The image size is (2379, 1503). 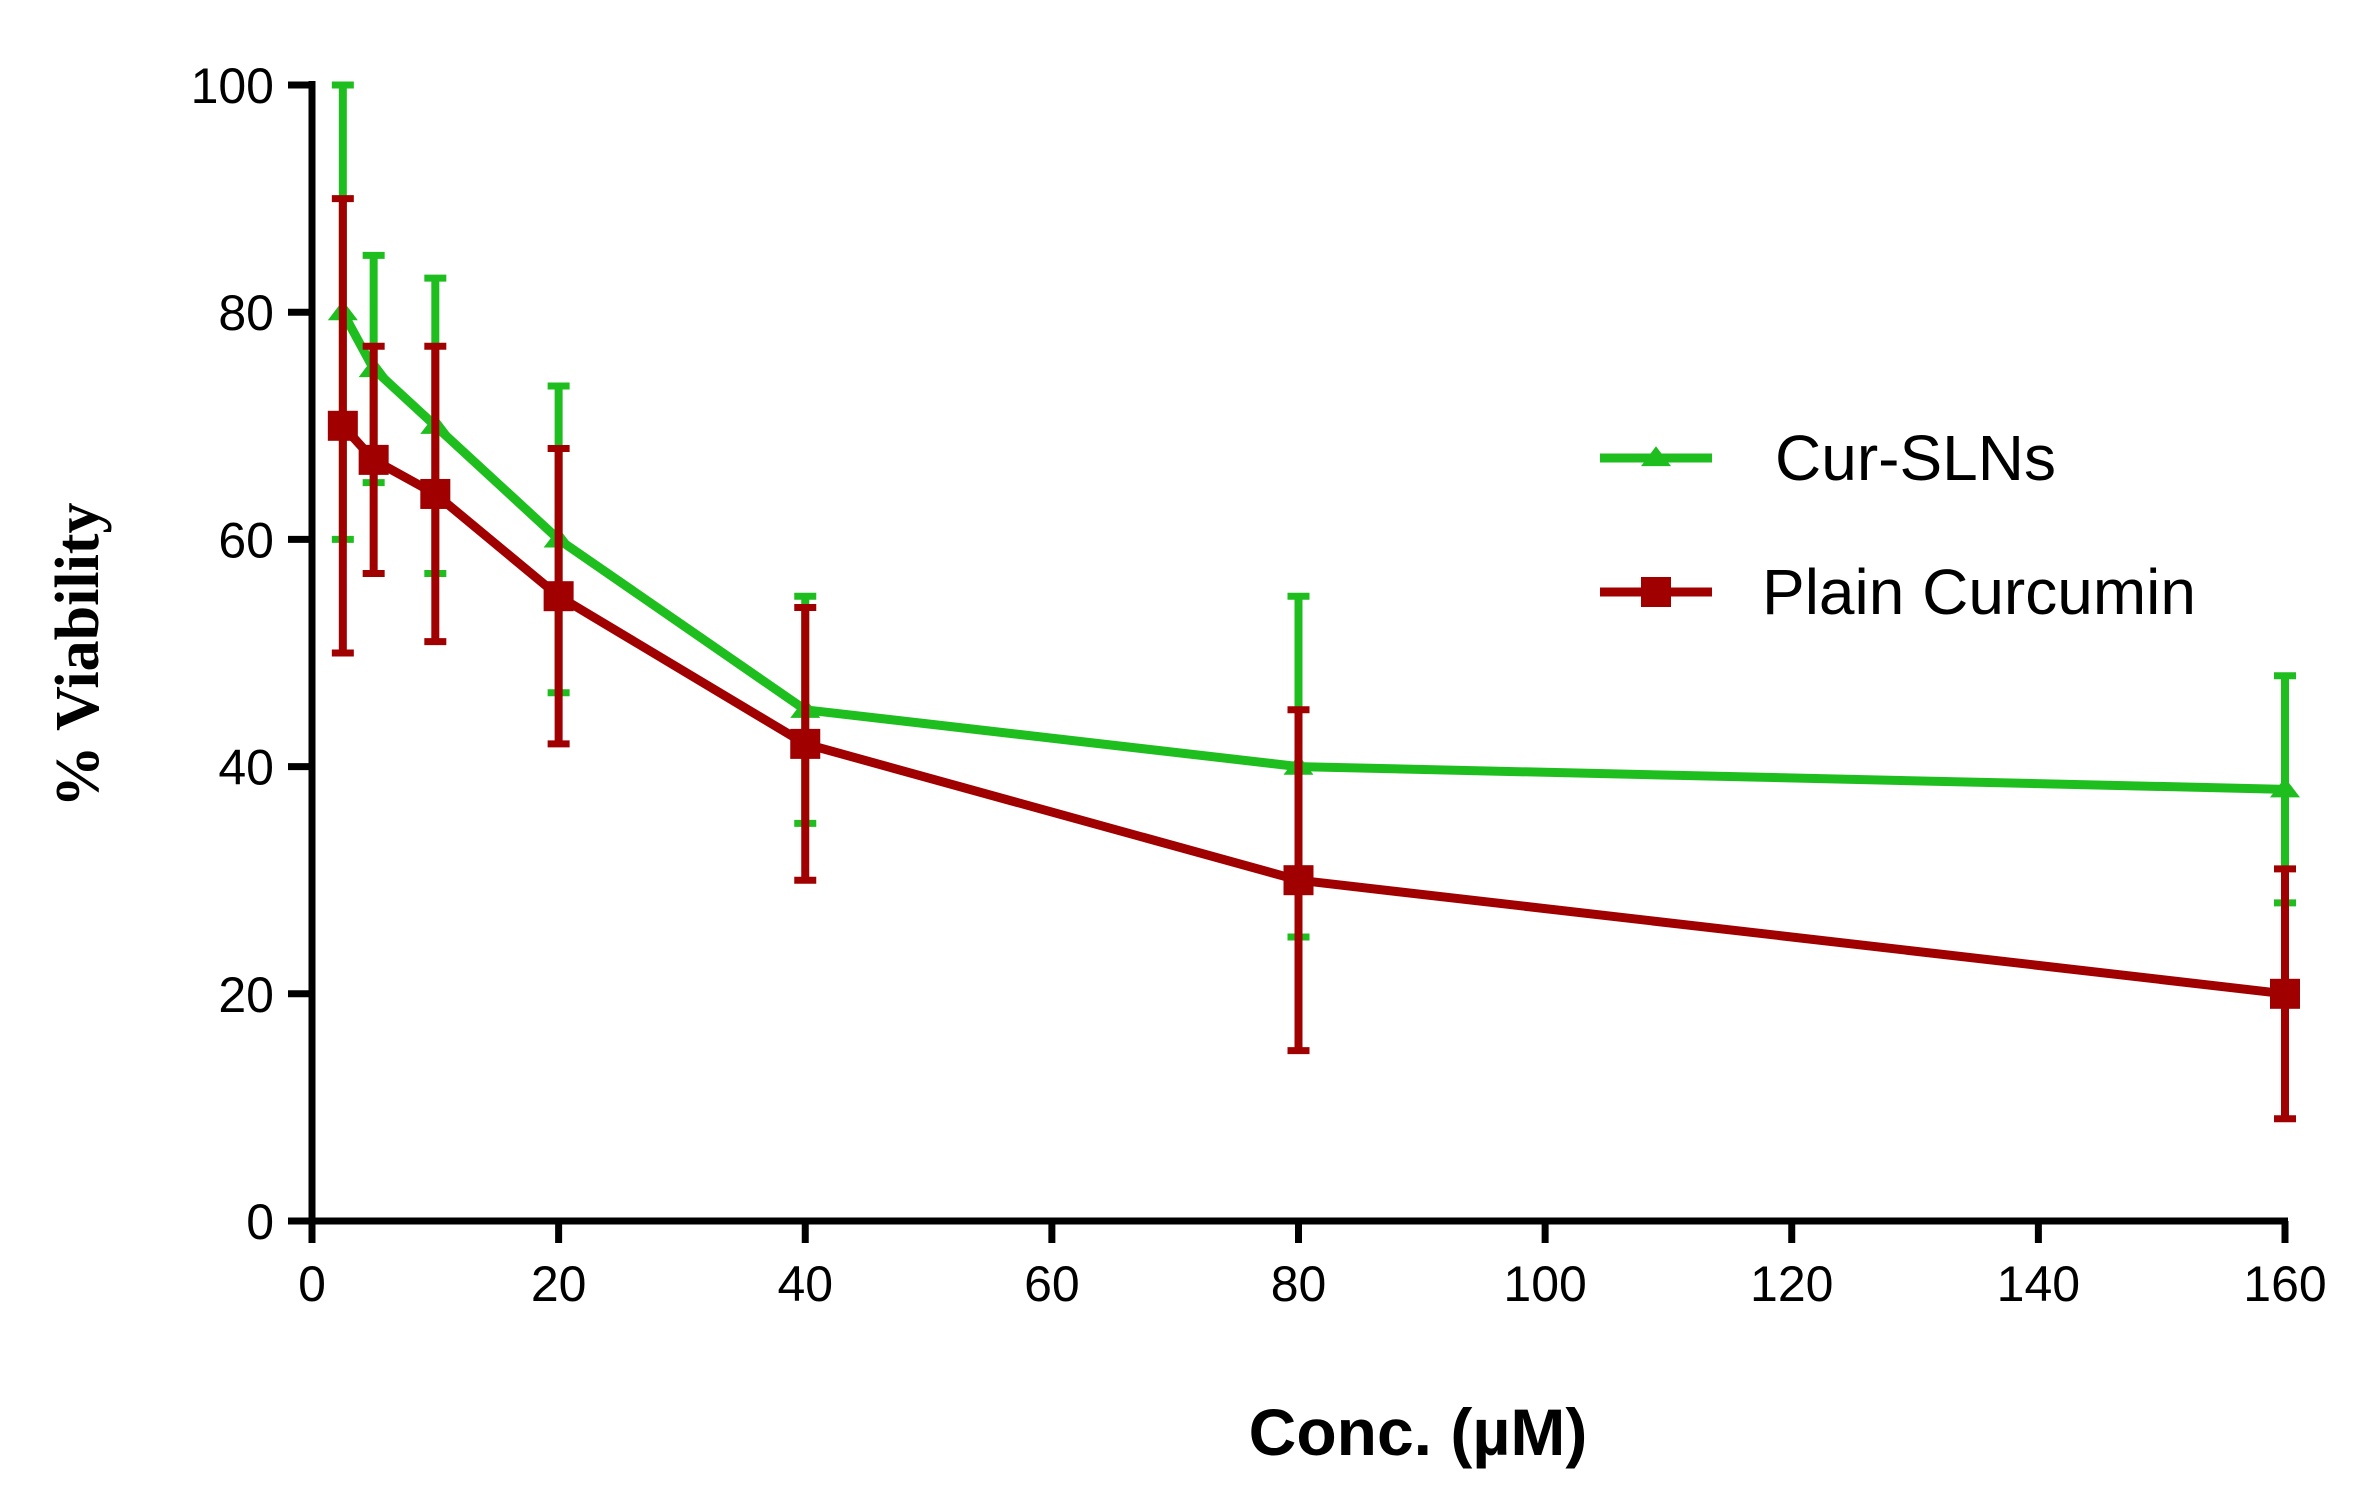 What do you see at coordinates (1418, 1432) in the screenshot?
I see `x-axis-label: Conc. (µM)` at bounding box center [1418, 1432].